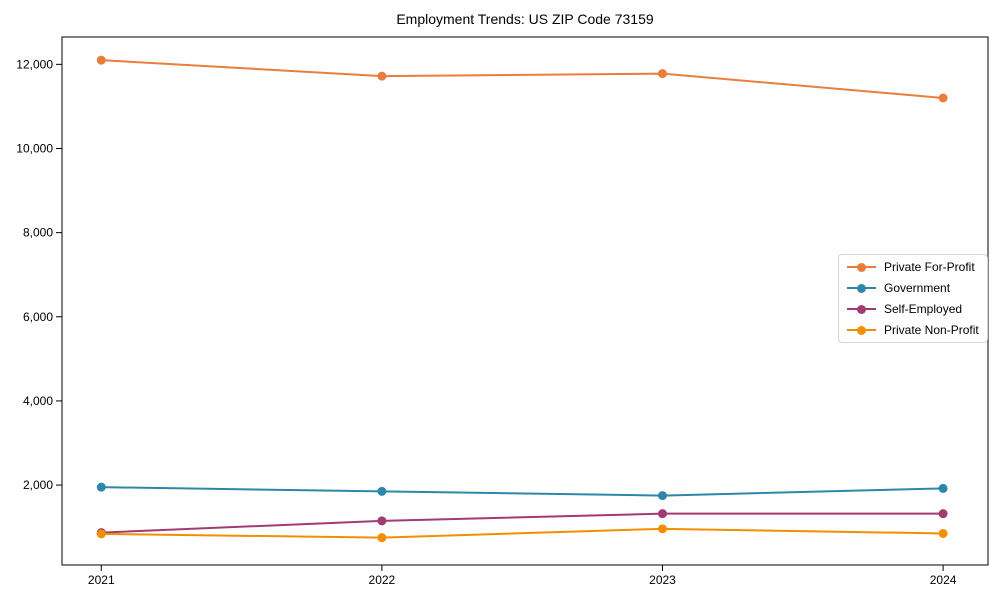  I want to click on y-axis-tick-label: 8,000, so click(38, 233).